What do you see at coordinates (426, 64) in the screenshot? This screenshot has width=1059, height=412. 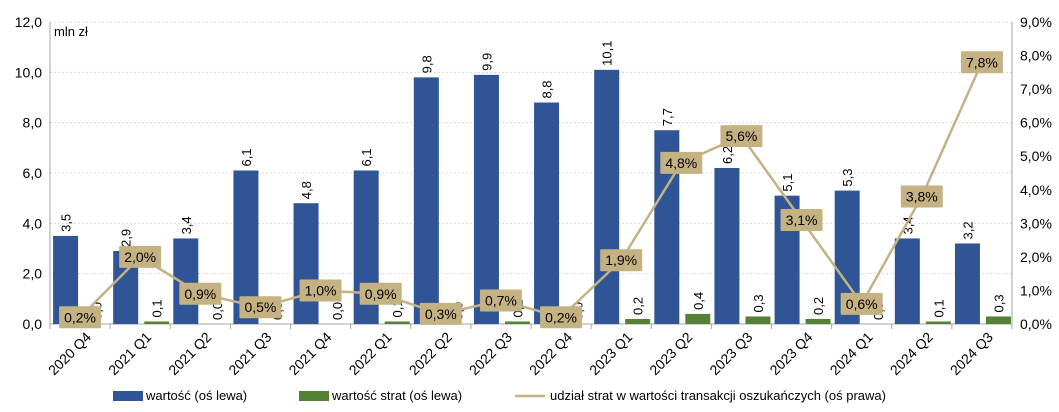 I see `bar-value-label: 9,8` at bounding box center [426, 64].